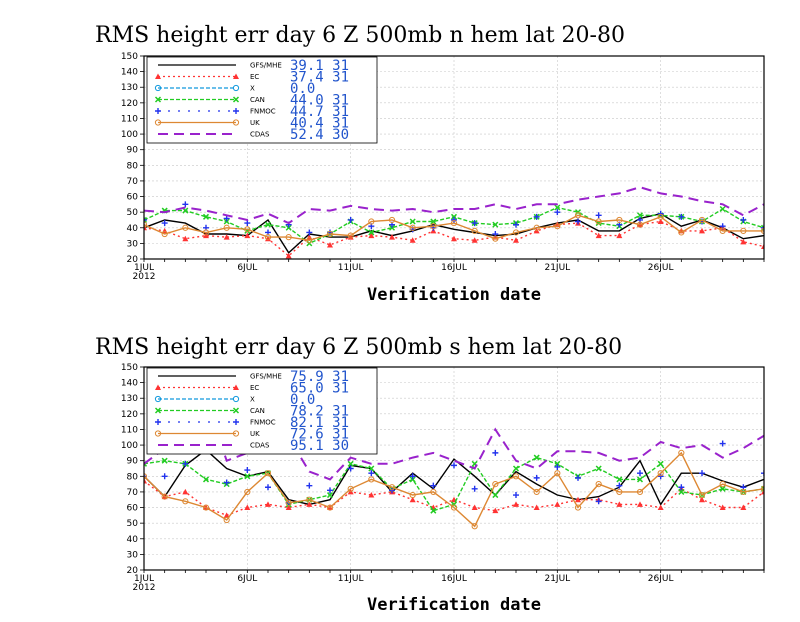 This screenshot has height=622, width=800. I want to click on y-tick-label: 110, so click(129, 119).